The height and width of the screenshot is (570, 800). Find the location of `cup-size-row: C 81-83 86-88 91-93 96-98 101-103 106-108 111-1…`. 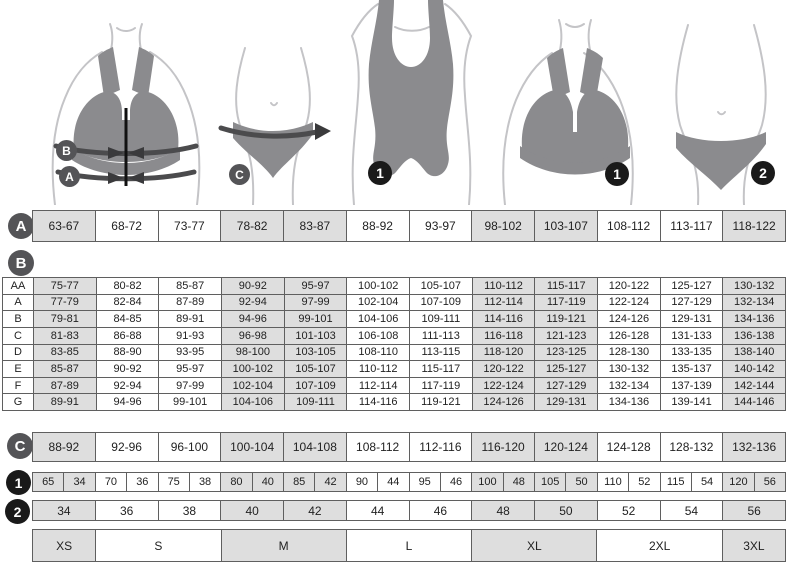

cup-size-row: C 81-83 86-88 91-93 96-98 101-103 106-108 111-1… is located at coordinates (394, 335).